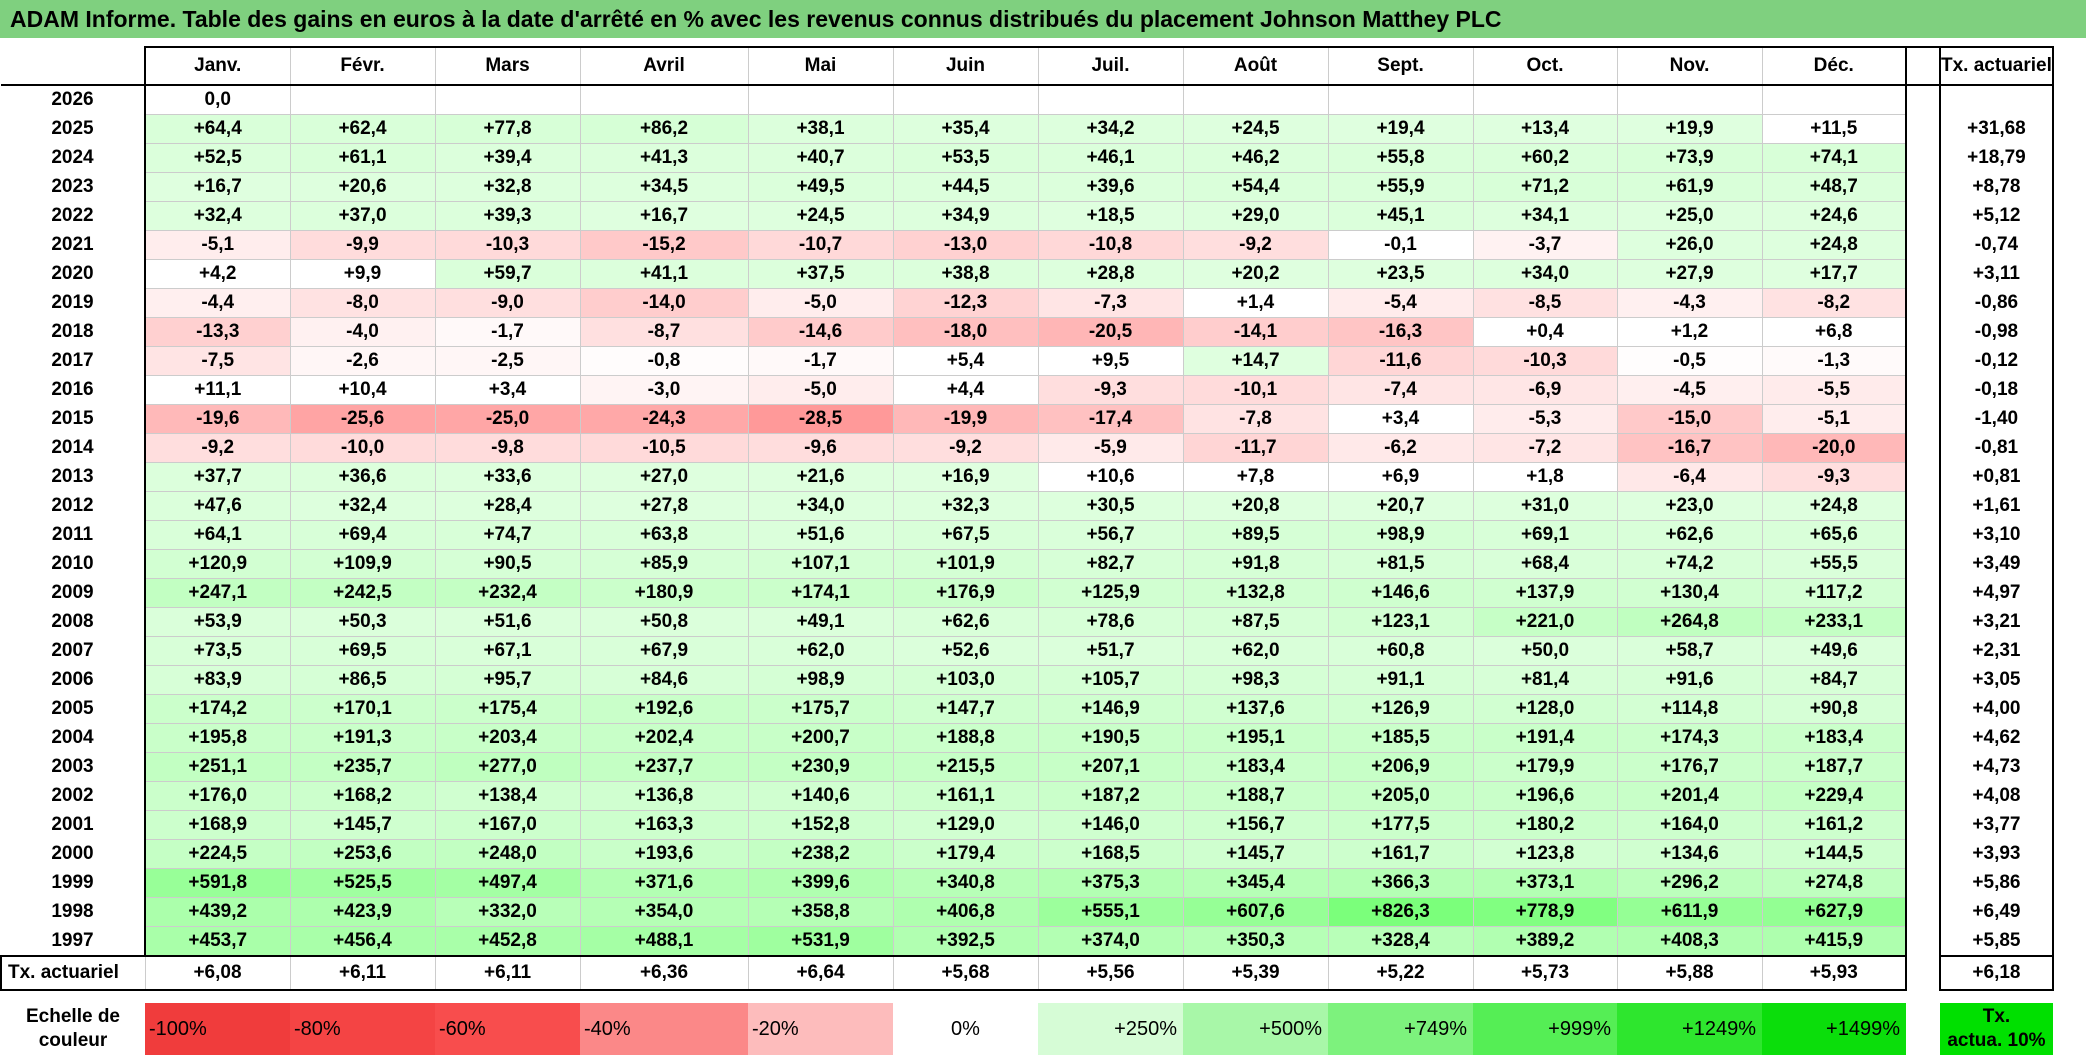 Image resolution: width=2086 pixels, height=1055 pixels. I want to click on value-cell: +84,6, so click(664, 680).